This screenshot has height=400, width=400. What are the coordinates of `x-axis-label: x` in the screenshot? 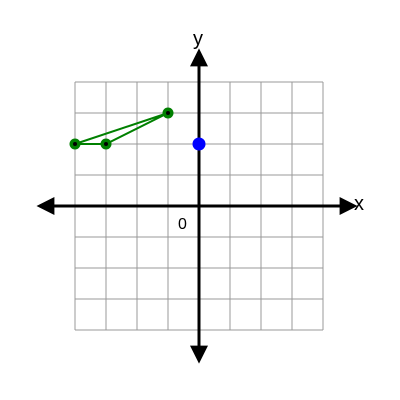 It's located at (359, 204).